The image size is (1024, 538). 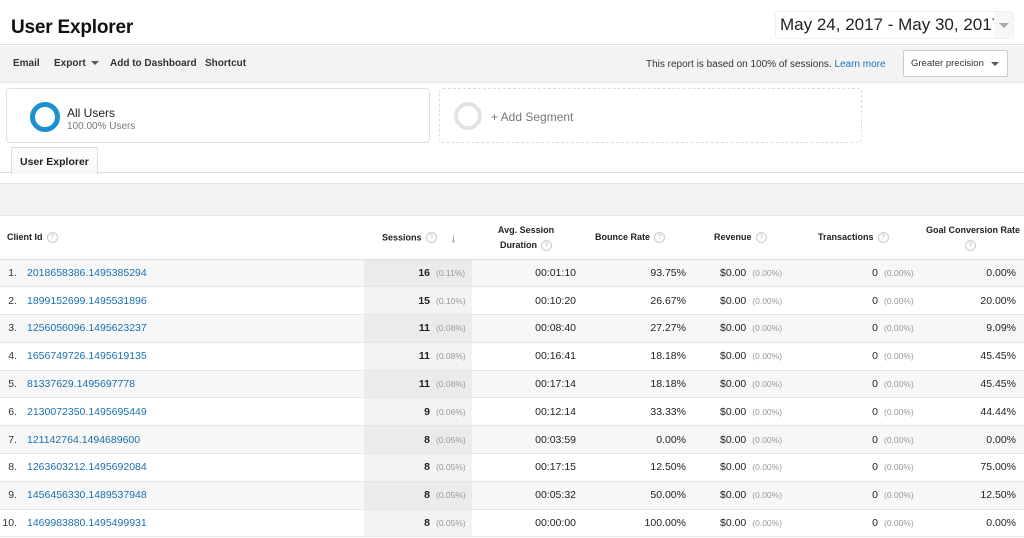 What do you see at coordinates (218, 115) in the screenshot?
I see `segment-all-users: All Users 100.00% Users` at bounding box center [218, 115].